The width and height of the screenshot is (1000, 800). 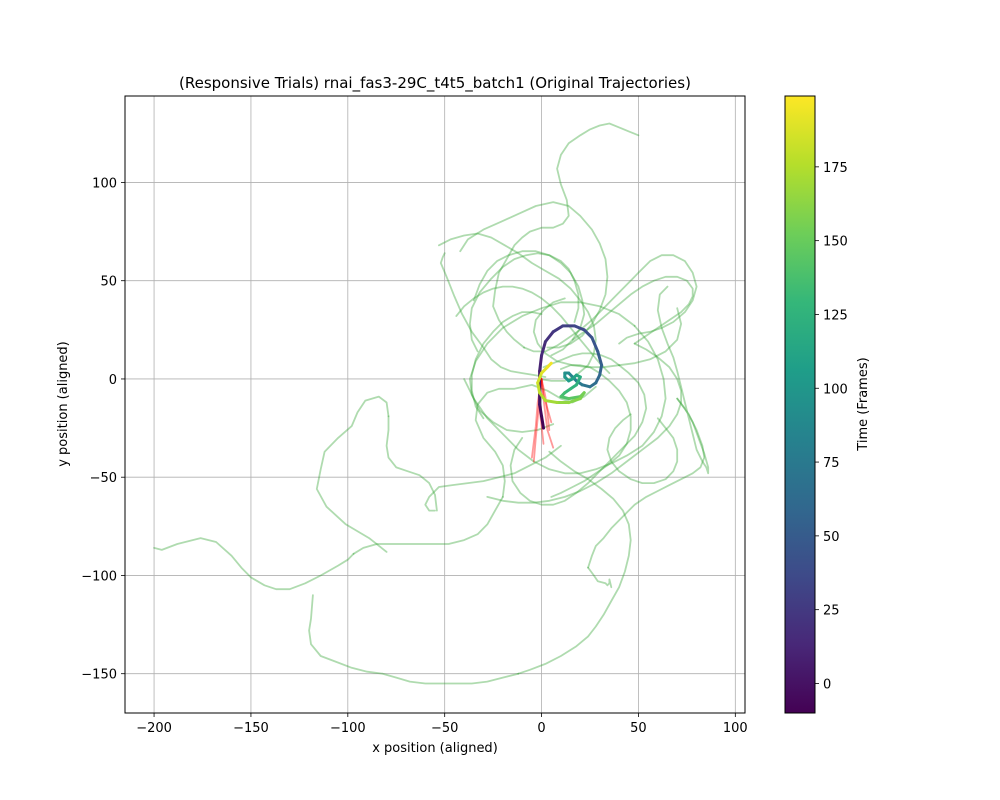 I want to click on y-axis-label: y position (aligned), so click(x=63, y=404).